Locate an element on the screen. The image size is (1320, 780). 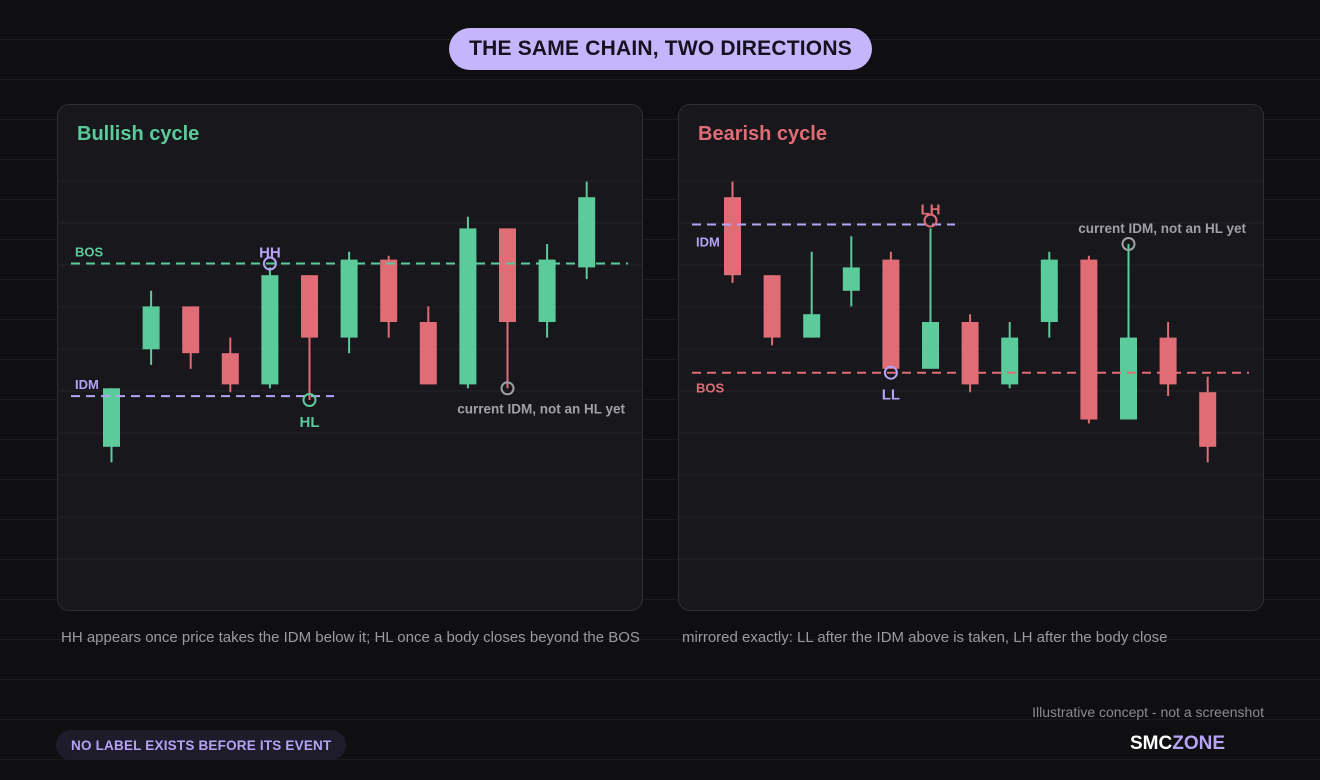
brand-logo: SMCZONE is located at coordinates (1177, 744).